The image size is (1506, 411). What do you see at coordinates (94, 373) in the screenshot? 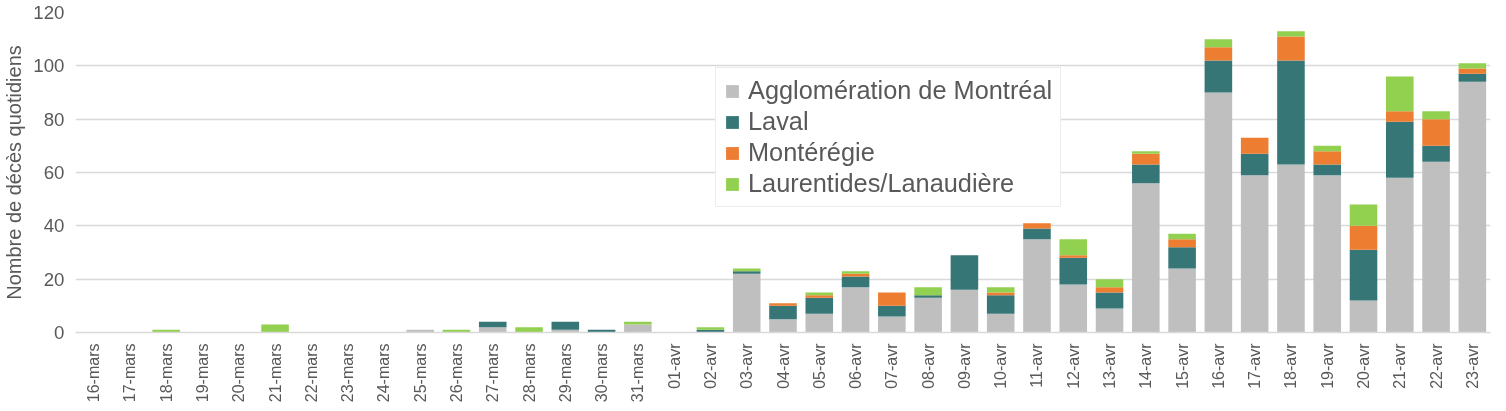
I see `x-tick-label: 16-mars` at bounding box center [94, 373].